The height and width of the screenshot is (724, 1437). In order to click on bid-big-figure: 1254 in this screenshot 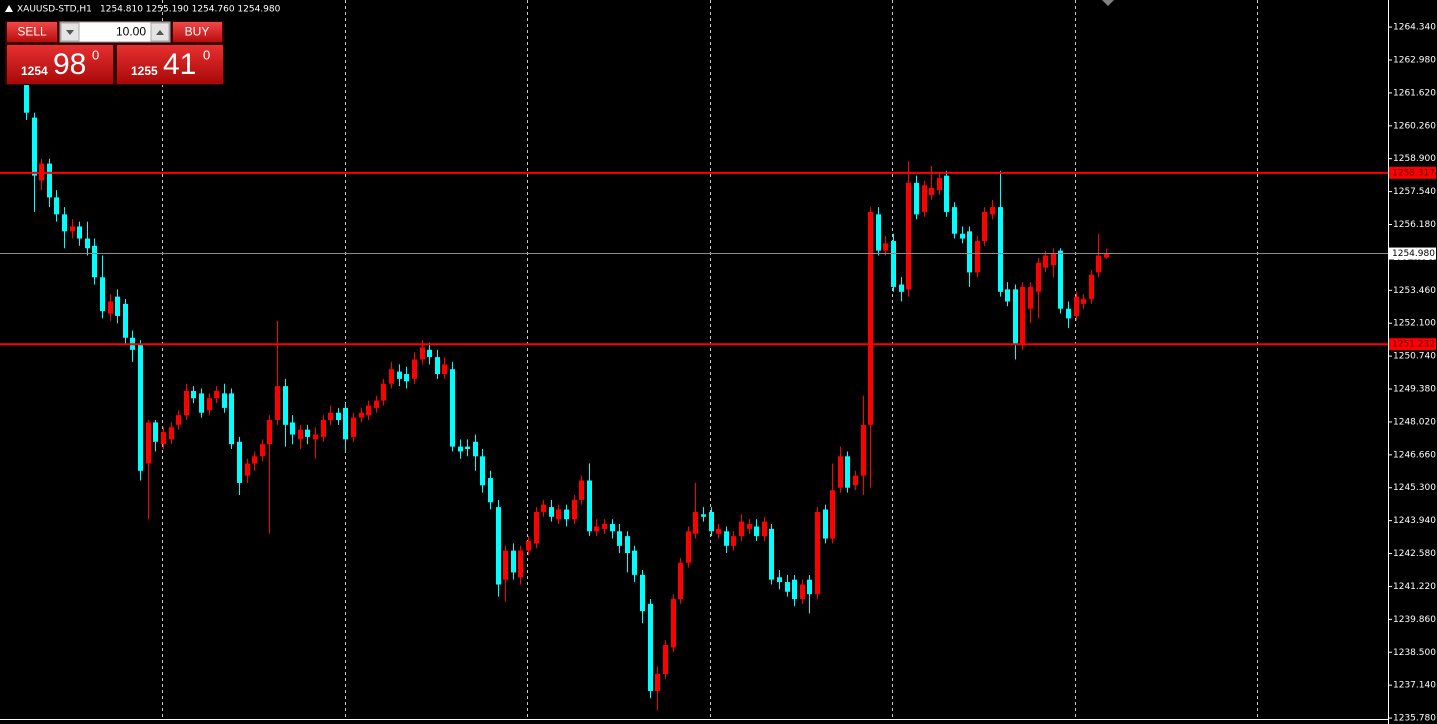, I will do `click(34, 71)`.